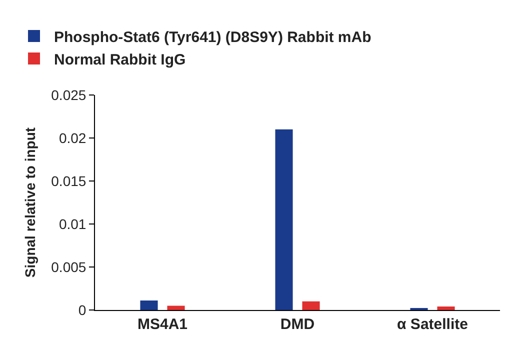 The height and width of the screenshot is (350, 520). What do you see at coordinates (68, 266) in the screenshot?
I see `y-tick-label: 0.005` at bounding box center [68, 266].